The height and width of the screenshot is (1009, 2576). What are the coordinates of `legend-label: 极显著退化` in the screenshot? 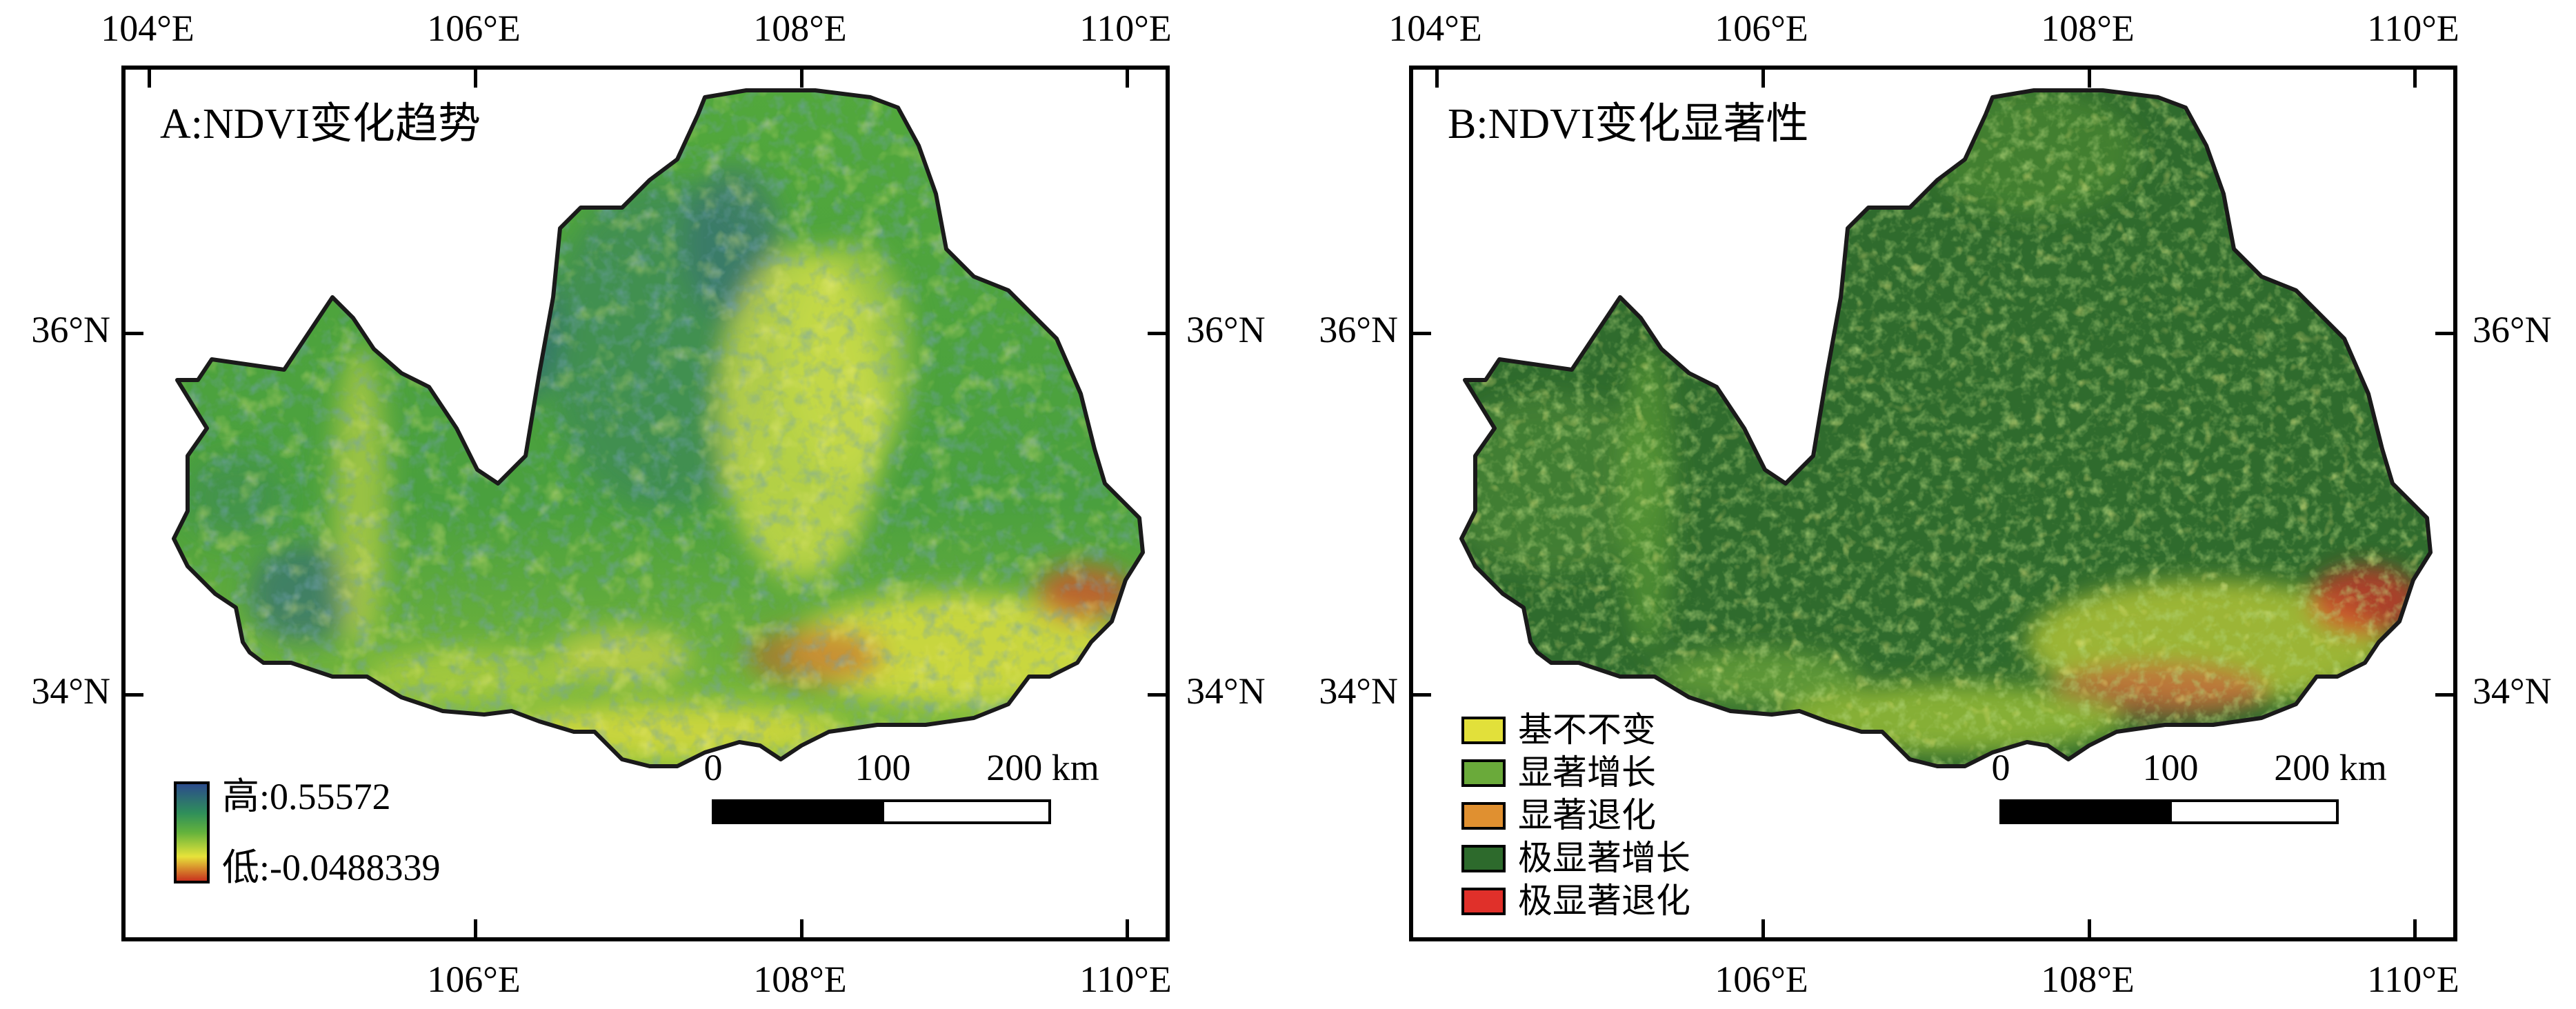 It's located at (1604, 900).